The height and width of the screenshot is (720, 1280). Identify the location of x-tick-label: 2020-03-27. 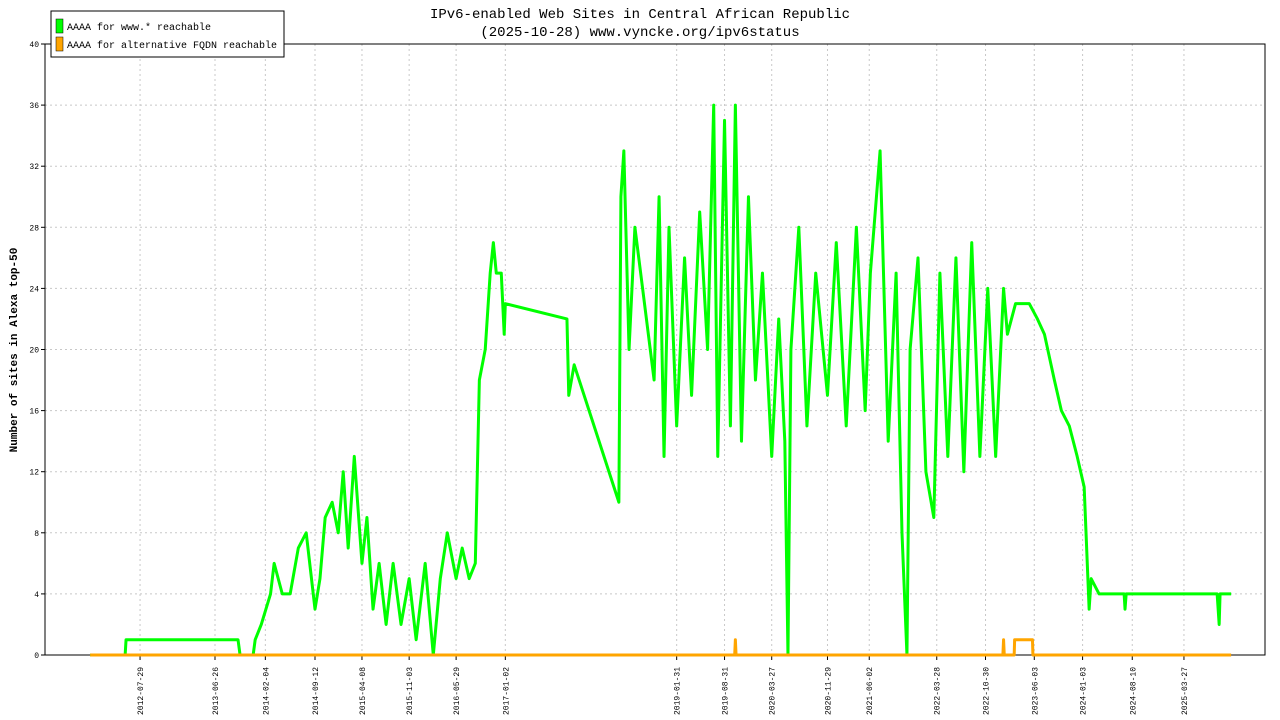
(773, 691).